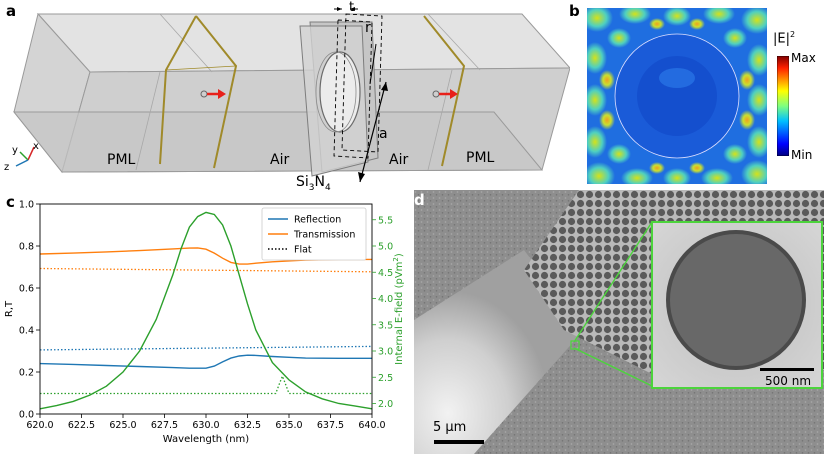  I want to click on y2-tick-label-2: 3.0, so click(385, 352).